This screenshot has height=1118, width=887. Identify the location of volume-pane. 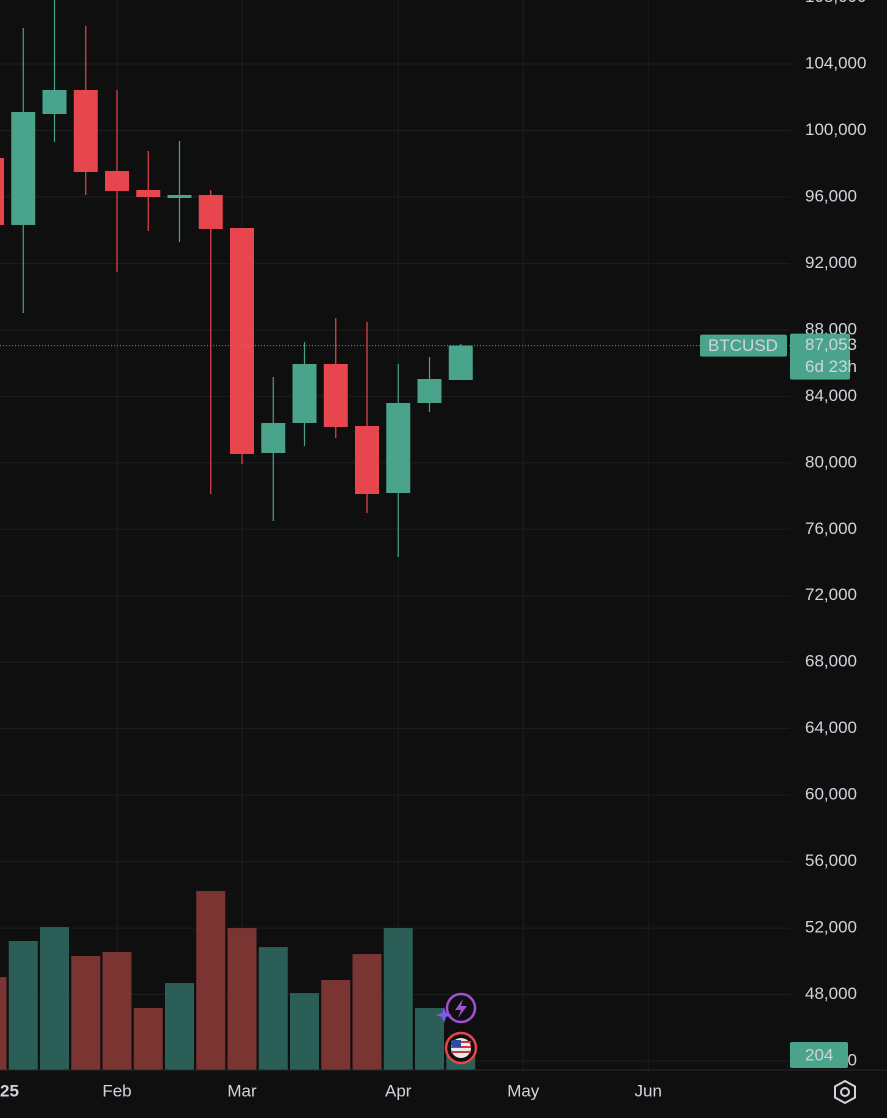
(238, 980).